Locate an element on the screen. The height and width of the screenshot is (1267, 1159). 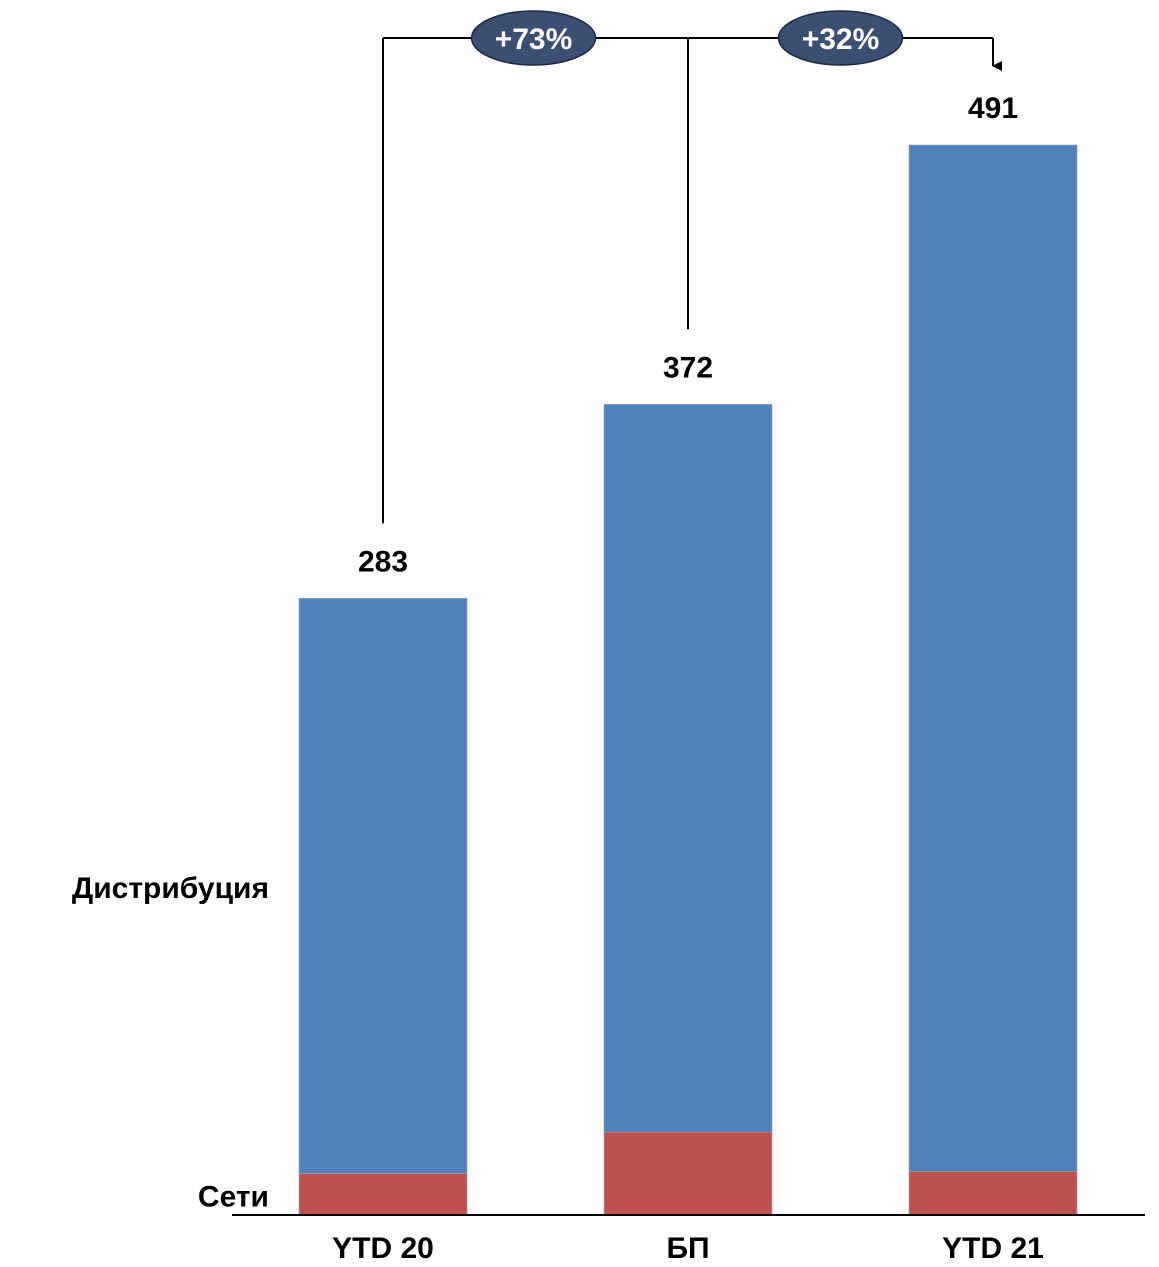
growth-label-1: +73% is located at coordinates (534, 39).